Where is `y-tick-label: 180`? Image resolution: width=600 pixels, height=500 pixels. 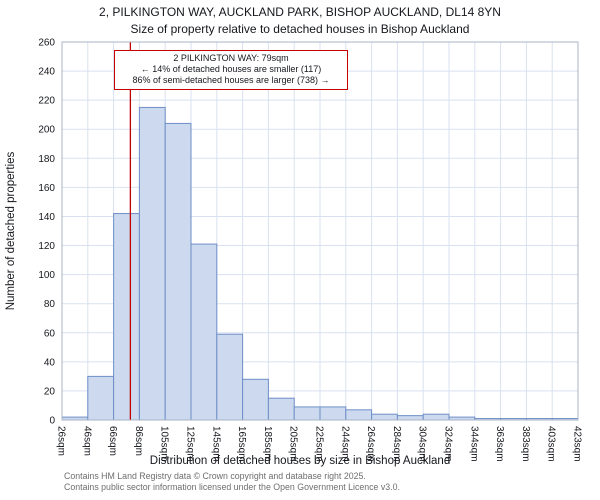
y-tick-label: 180 is located at coordinates (46, 159).